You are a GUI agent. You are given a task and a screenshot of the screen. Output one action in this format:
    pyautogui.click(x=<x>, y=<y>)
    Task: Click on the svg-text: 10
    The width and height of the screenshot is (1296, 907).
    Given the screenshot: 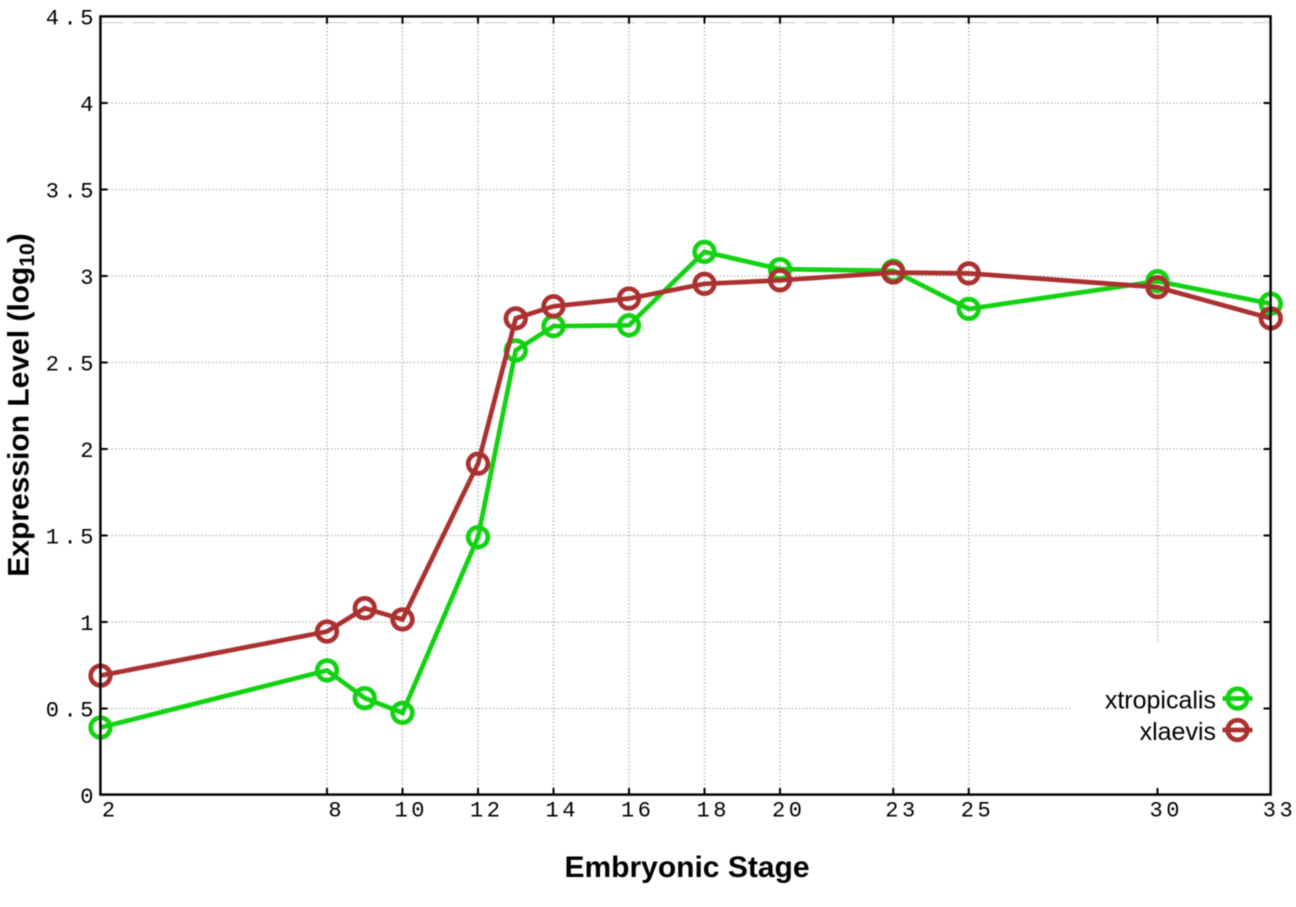 What is the action you would take?
    pyautogui.click(x=412, y=811)
    